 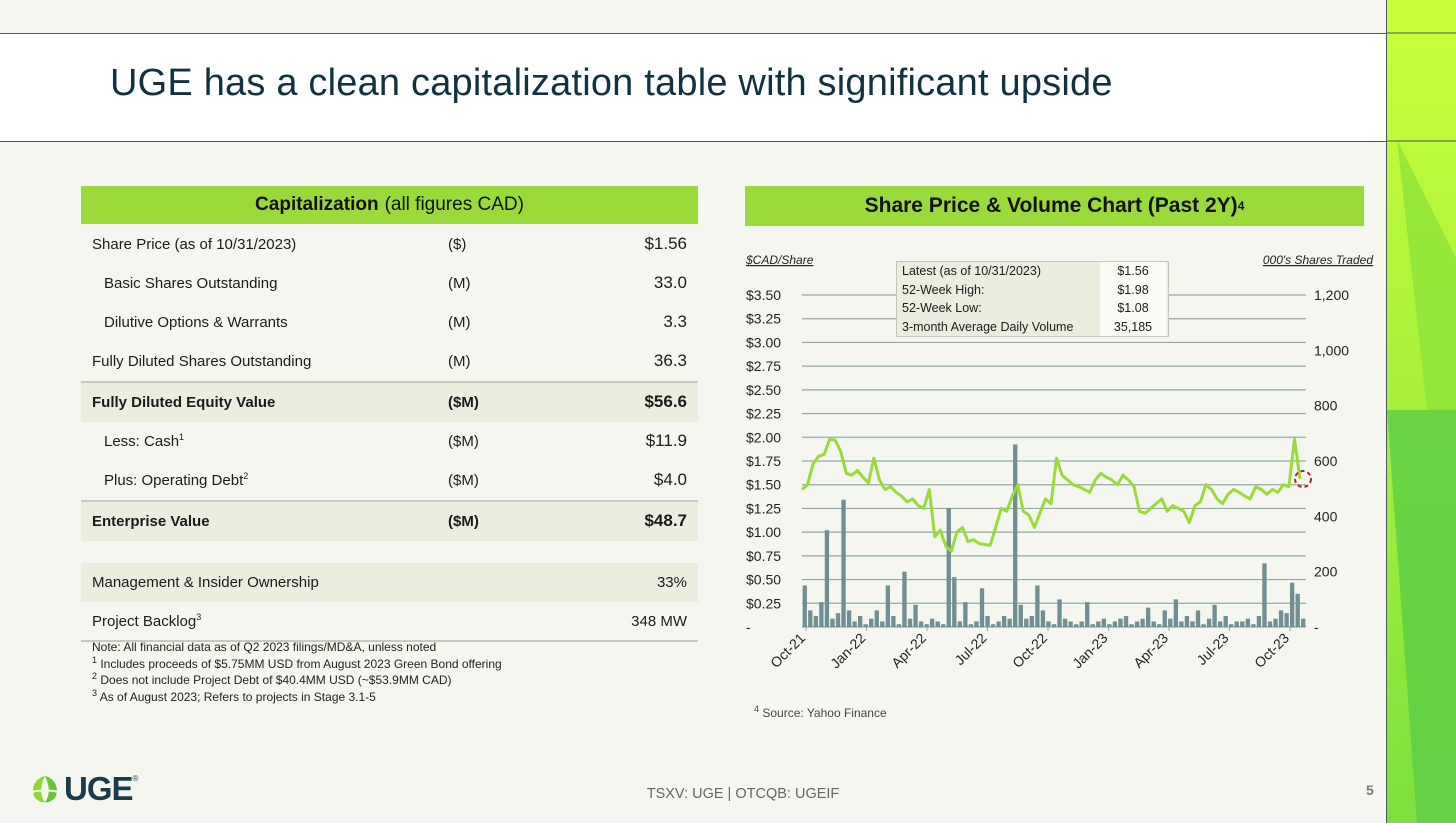 What do you see at coordinates (1370, 790) in the screenshot?
I see `page-number: 5` at bounding box center [1370, 790].